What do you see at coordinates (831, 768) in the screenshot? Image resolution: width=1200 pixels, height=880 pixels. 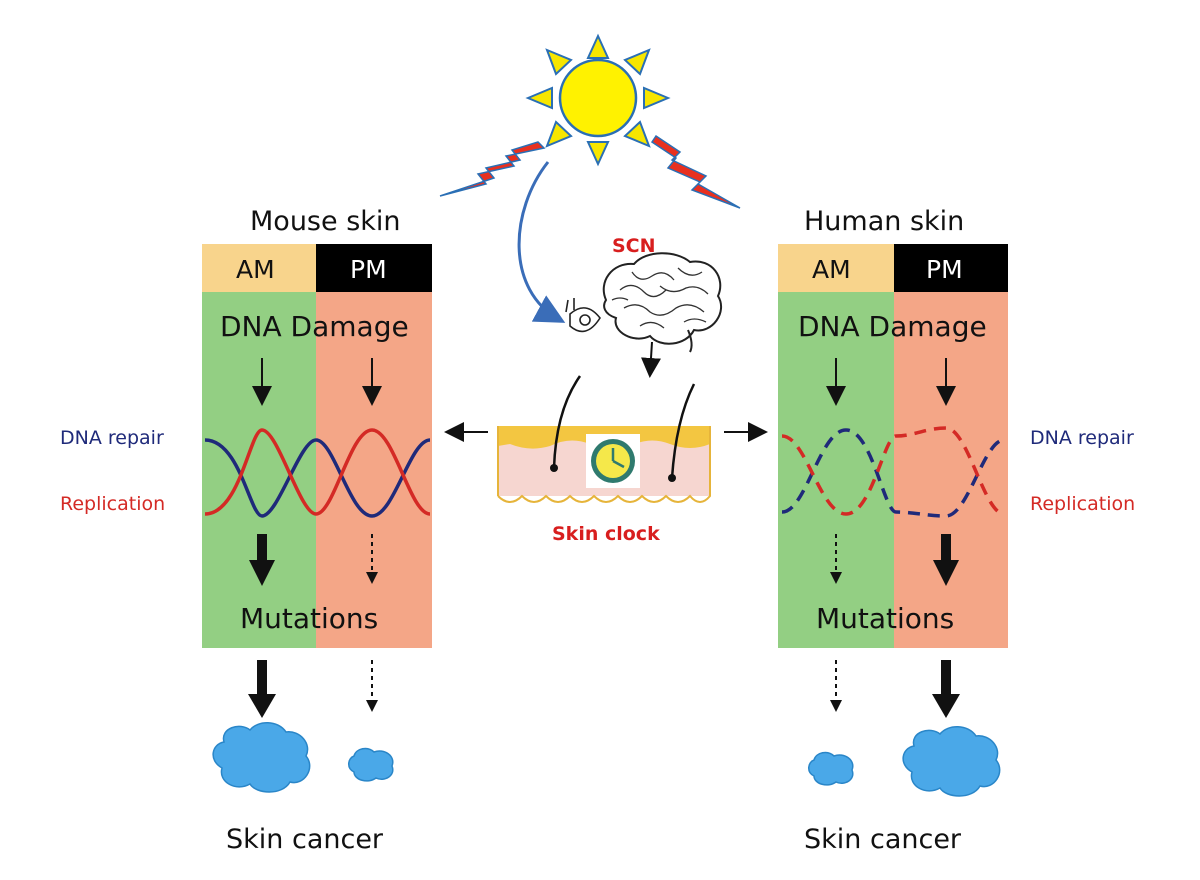 I see `tumor-small-am` at bounding box center [831, 768].